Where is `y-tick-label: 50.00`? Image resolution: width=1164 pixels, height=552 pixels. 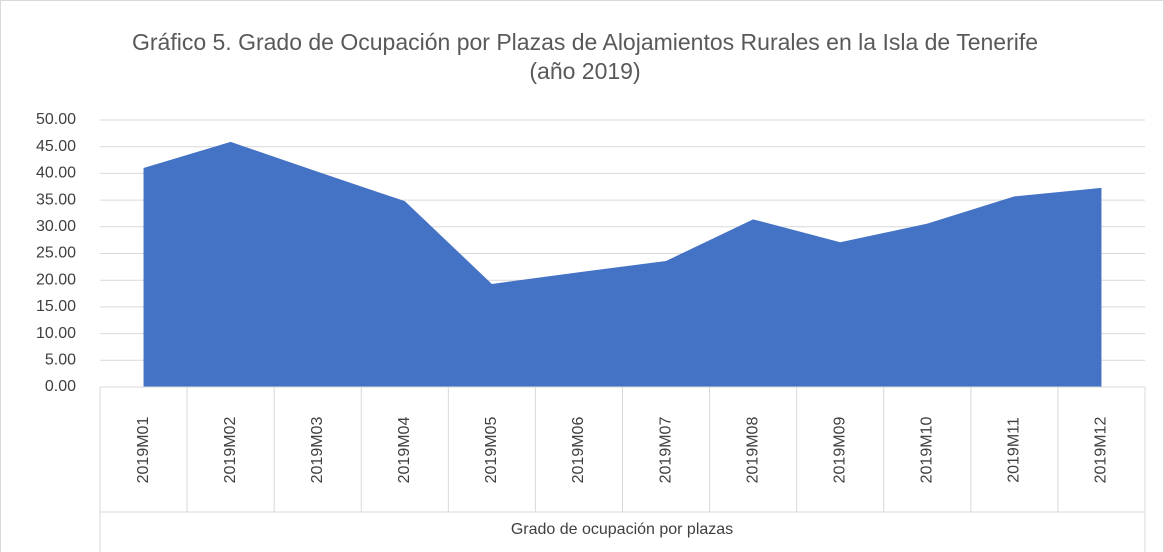 y-tick-label: 50.00 is located at coordinates (56, 119).